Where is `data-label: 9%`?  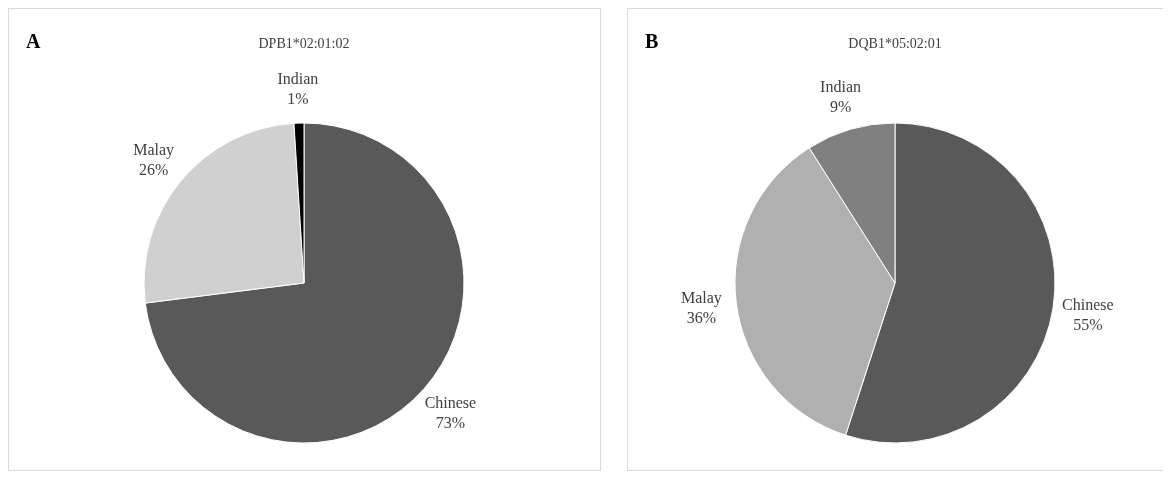
data-label: 9% is located at coordinates (840, 106).